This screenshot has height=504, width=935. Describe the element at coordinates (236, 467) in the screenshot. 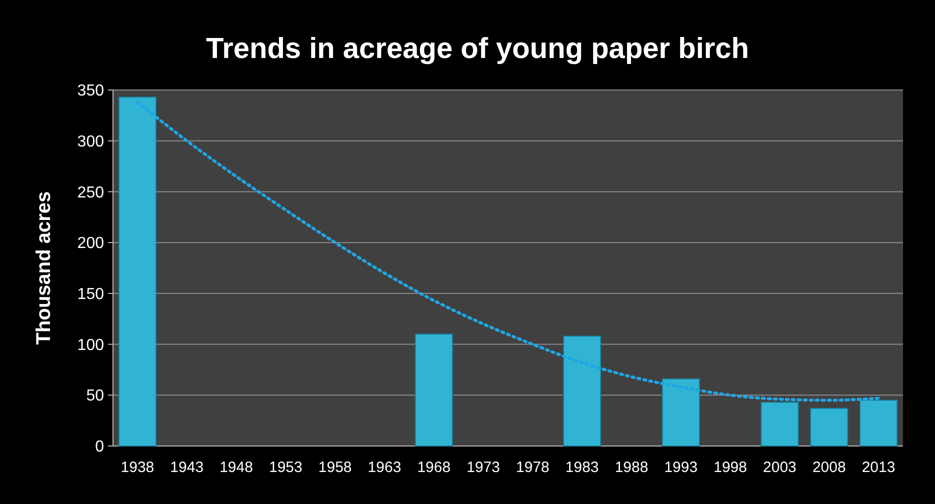

I see `x-tick-label: 1948` at that location.